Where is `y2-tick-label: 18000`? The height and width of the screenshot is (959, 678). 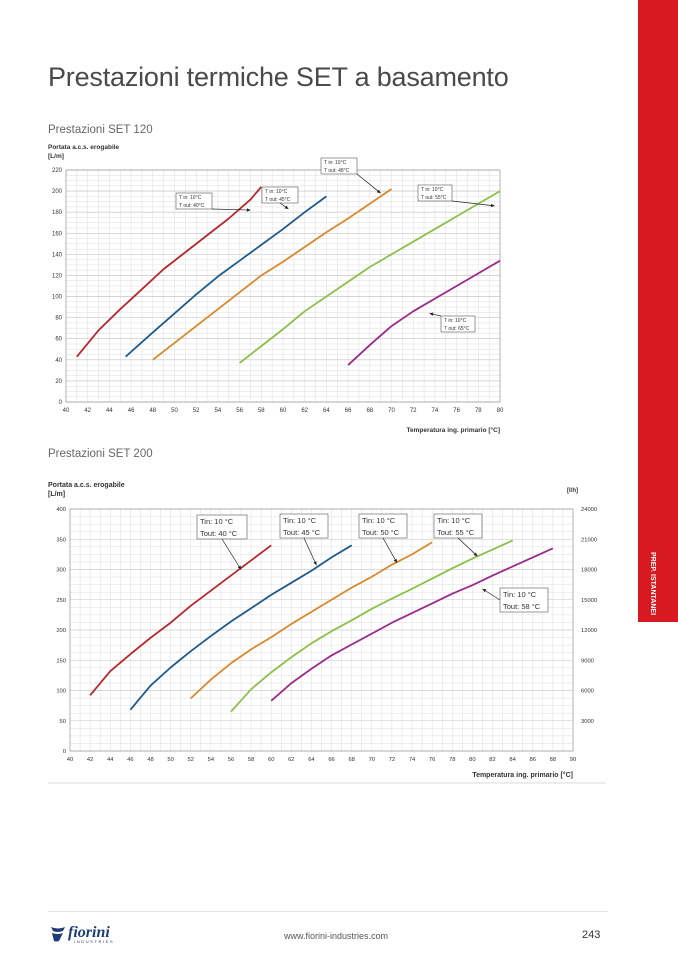 y2-tick-label: 18000 is located at coordinates (589, 571).